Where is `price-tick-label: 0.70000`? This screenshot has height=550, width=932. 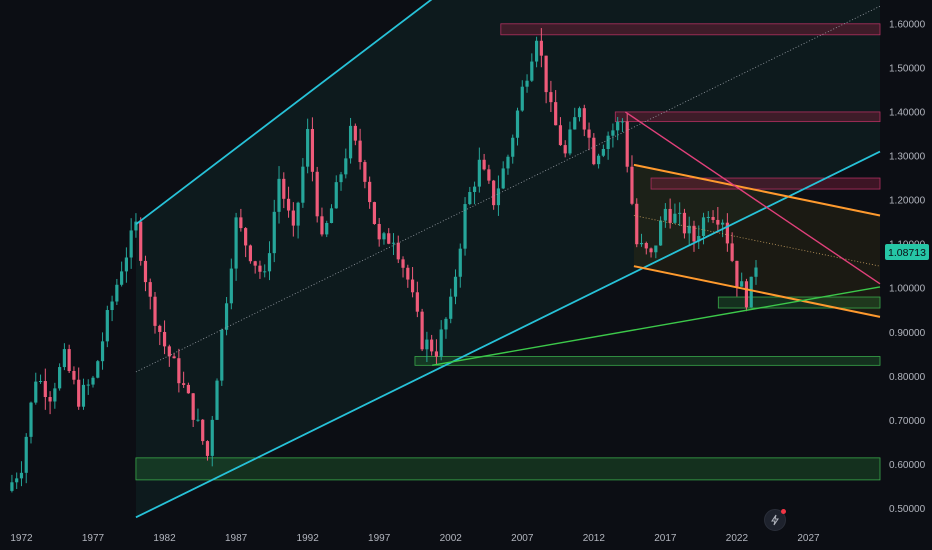 price-tick-label: 0.70000 is located at coordinates (907, 421).